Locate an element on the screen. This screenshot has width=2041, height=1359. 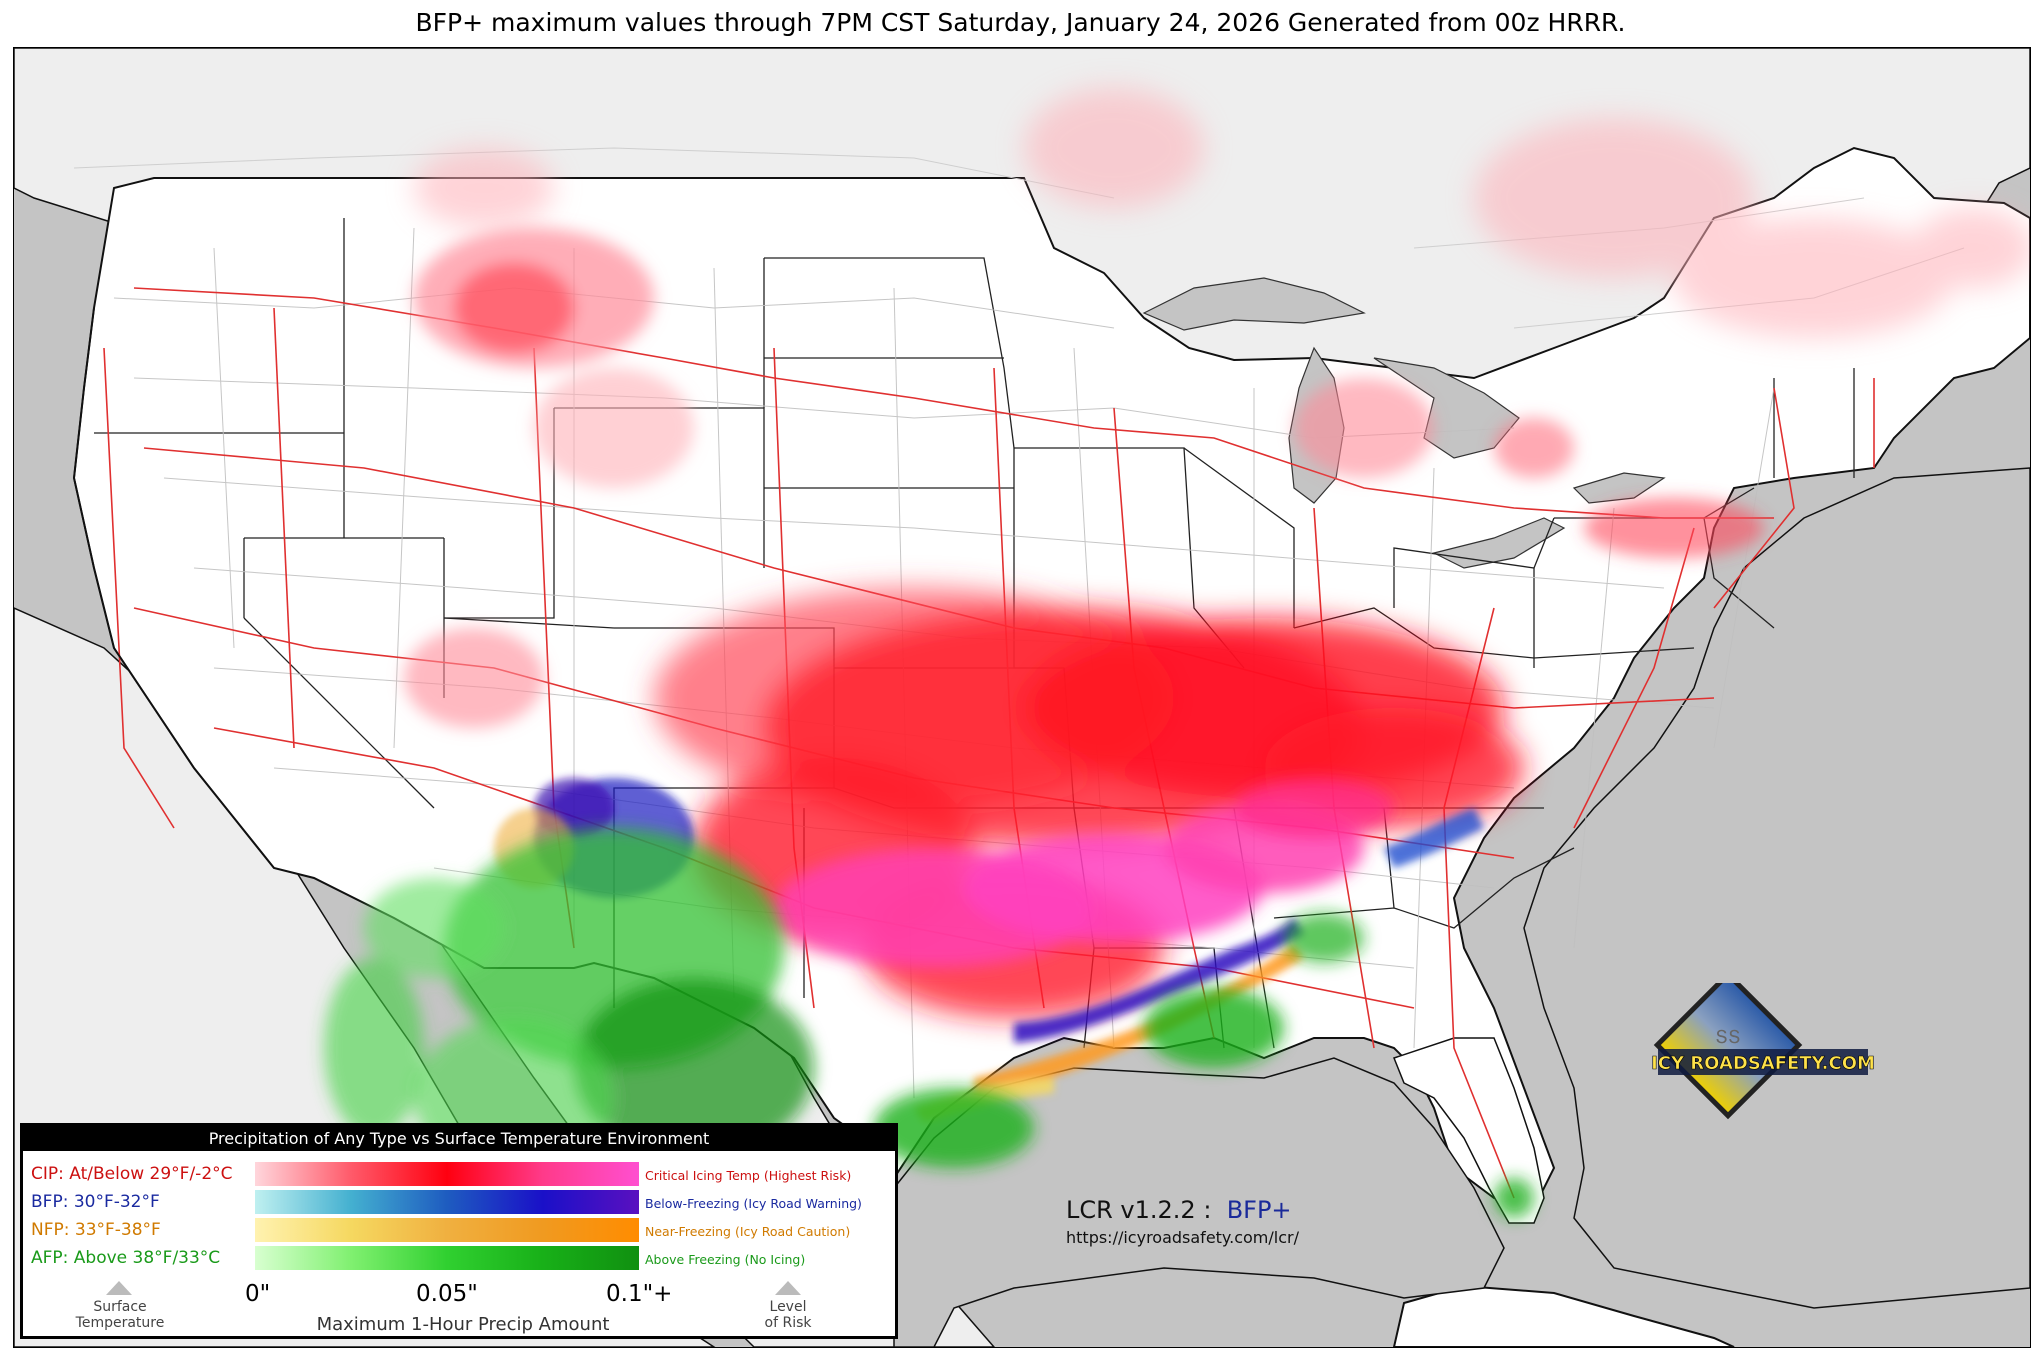
logo-text: ICY ROADSAFETY.COM is located at coordinates (1763, 1063).